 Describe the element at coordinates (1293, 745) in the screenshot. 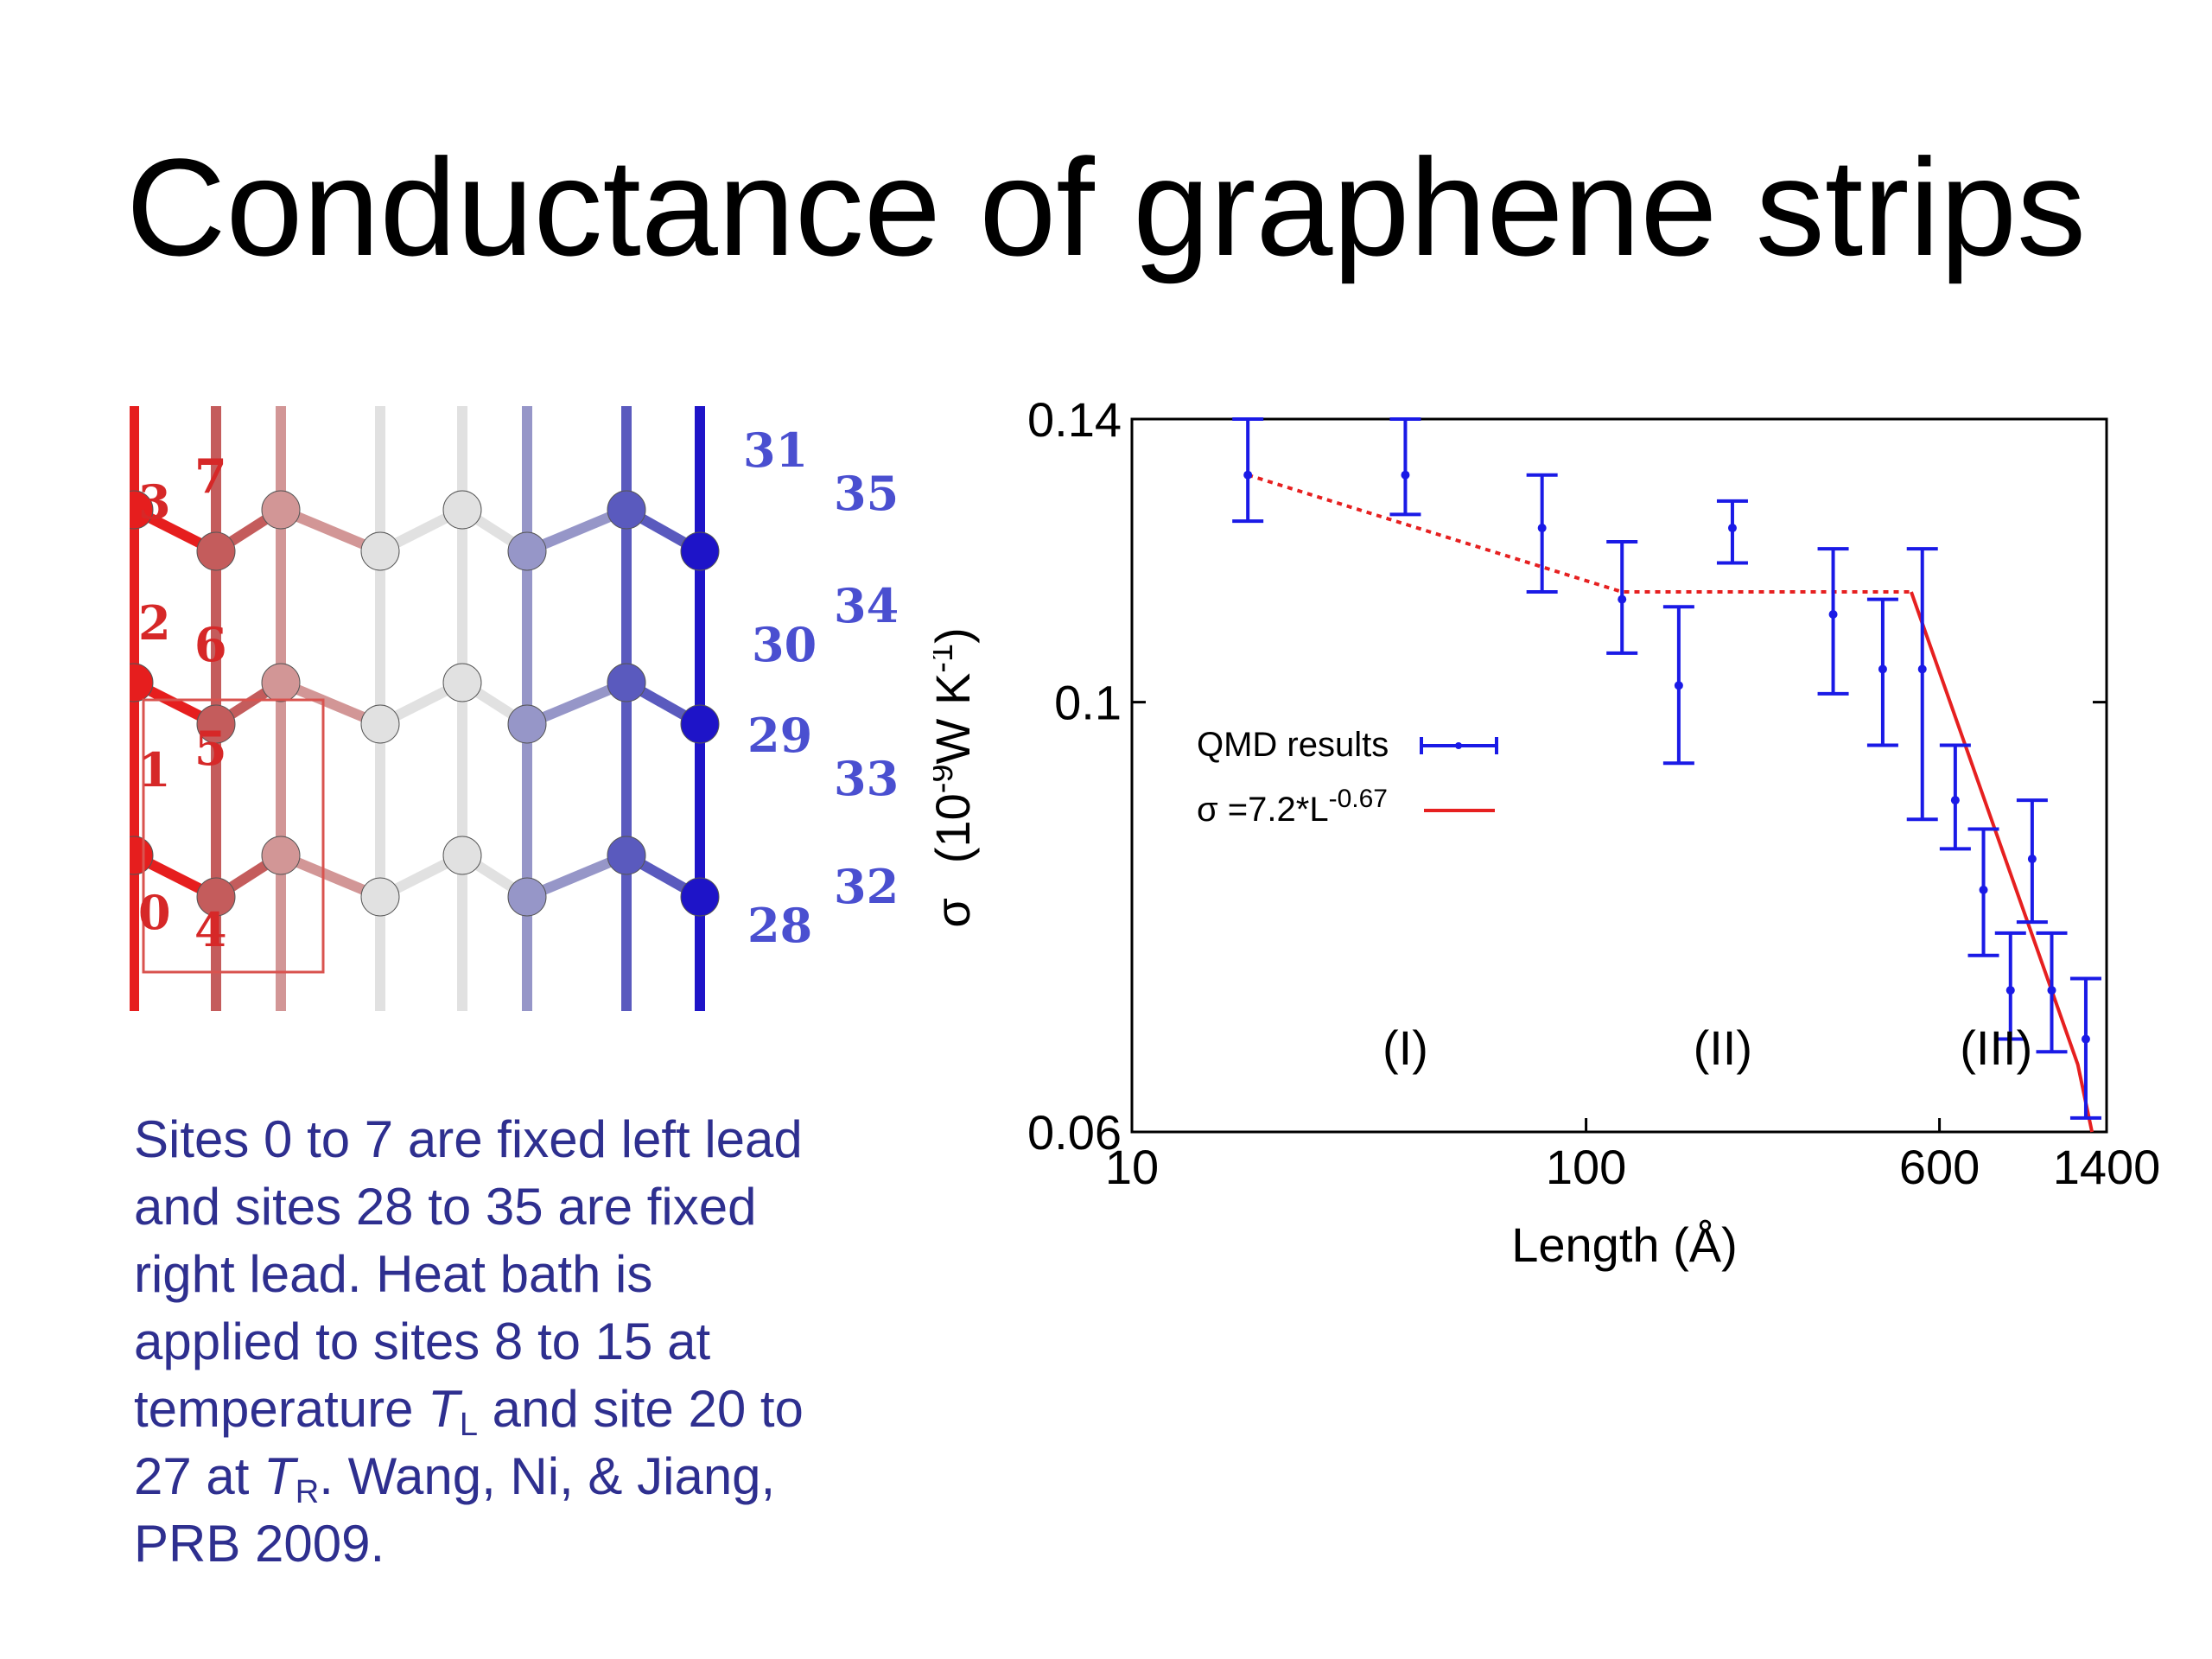

I see `legend-label-qmd: QMD results` at that location.